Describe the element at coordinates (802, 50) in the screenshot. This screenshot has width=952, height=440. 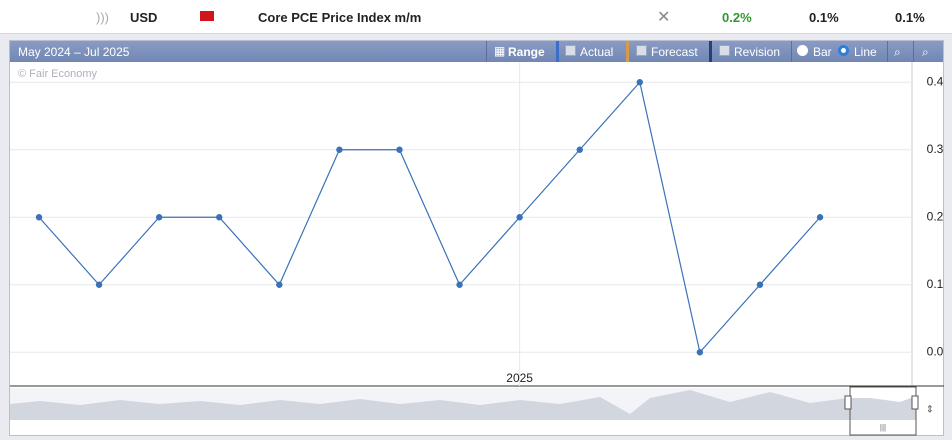
I see `bar-radio` at that location.